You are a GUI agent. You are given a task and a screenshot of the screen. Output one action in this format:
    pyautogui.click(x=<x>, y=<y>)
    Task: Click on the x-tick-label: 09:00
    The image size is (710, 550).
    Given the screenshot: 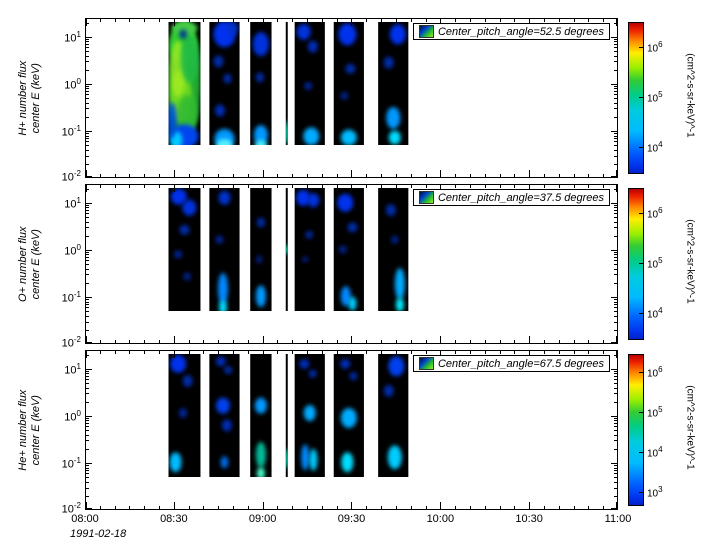 What is the action you would take?
    pyautogui.click(x=262, y=519)
    